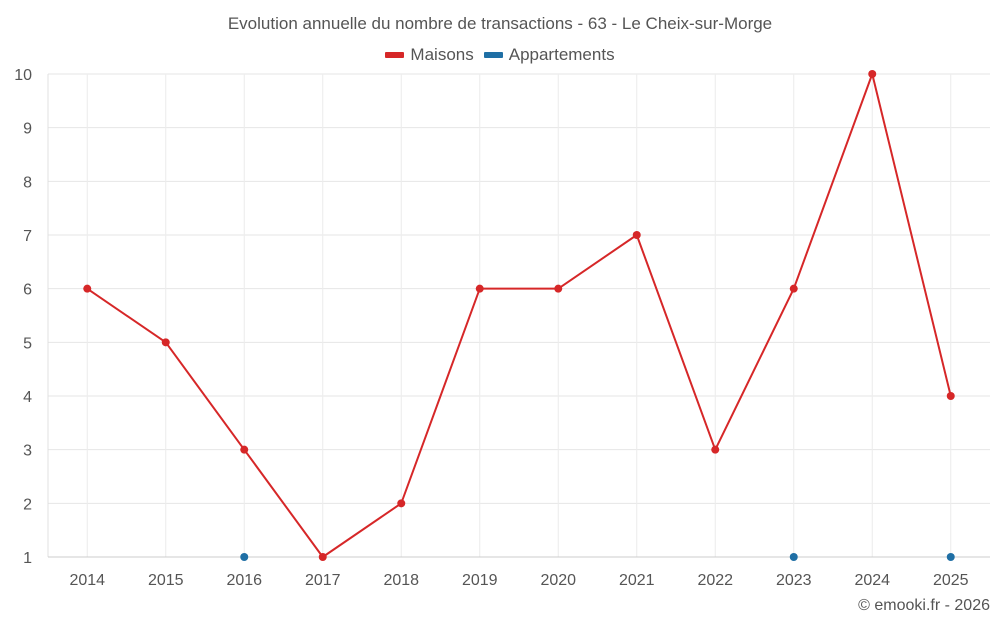 Image resolution: width=1000 pixels, height=625 pixels. I want to click on legend-label-appartements: Appartements, so click(561, 54).